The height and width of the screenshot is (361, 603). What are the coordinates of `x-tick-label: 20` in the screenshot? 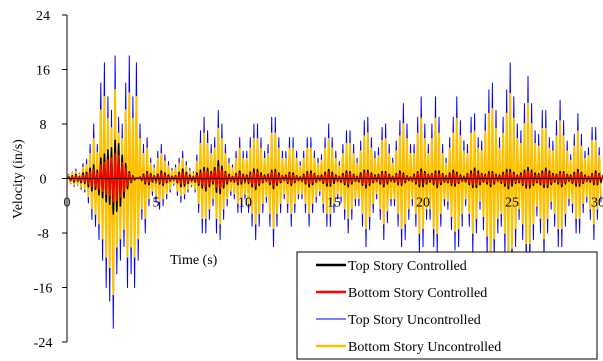 It's located at (423, 203).